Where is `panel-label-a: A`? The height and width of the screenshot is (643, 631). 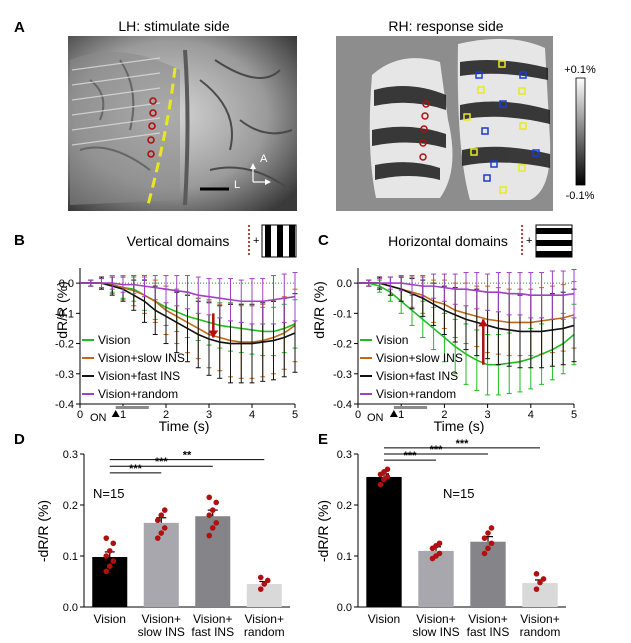 panel-label-a: A is located at coordinates (19, 27).